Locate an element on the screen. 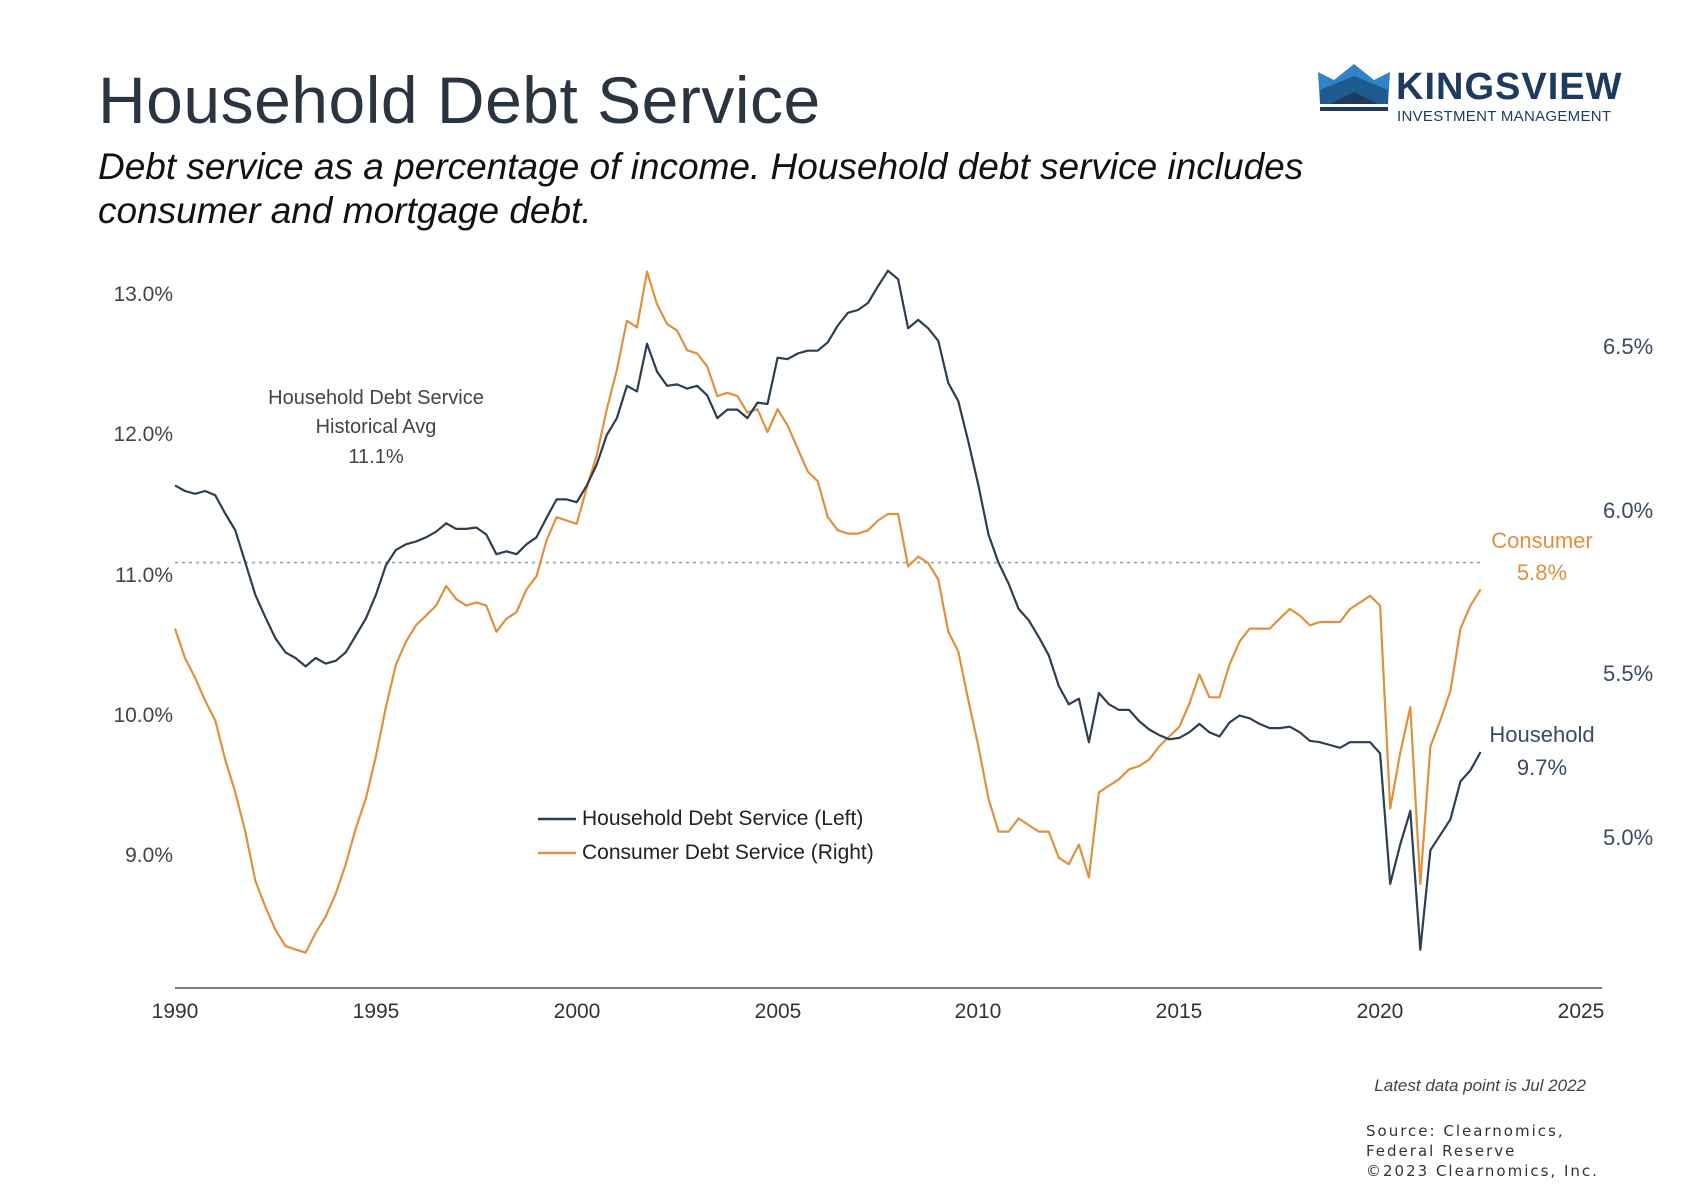  household-end-value: 9.7% is located at coordinates (1542, 767).